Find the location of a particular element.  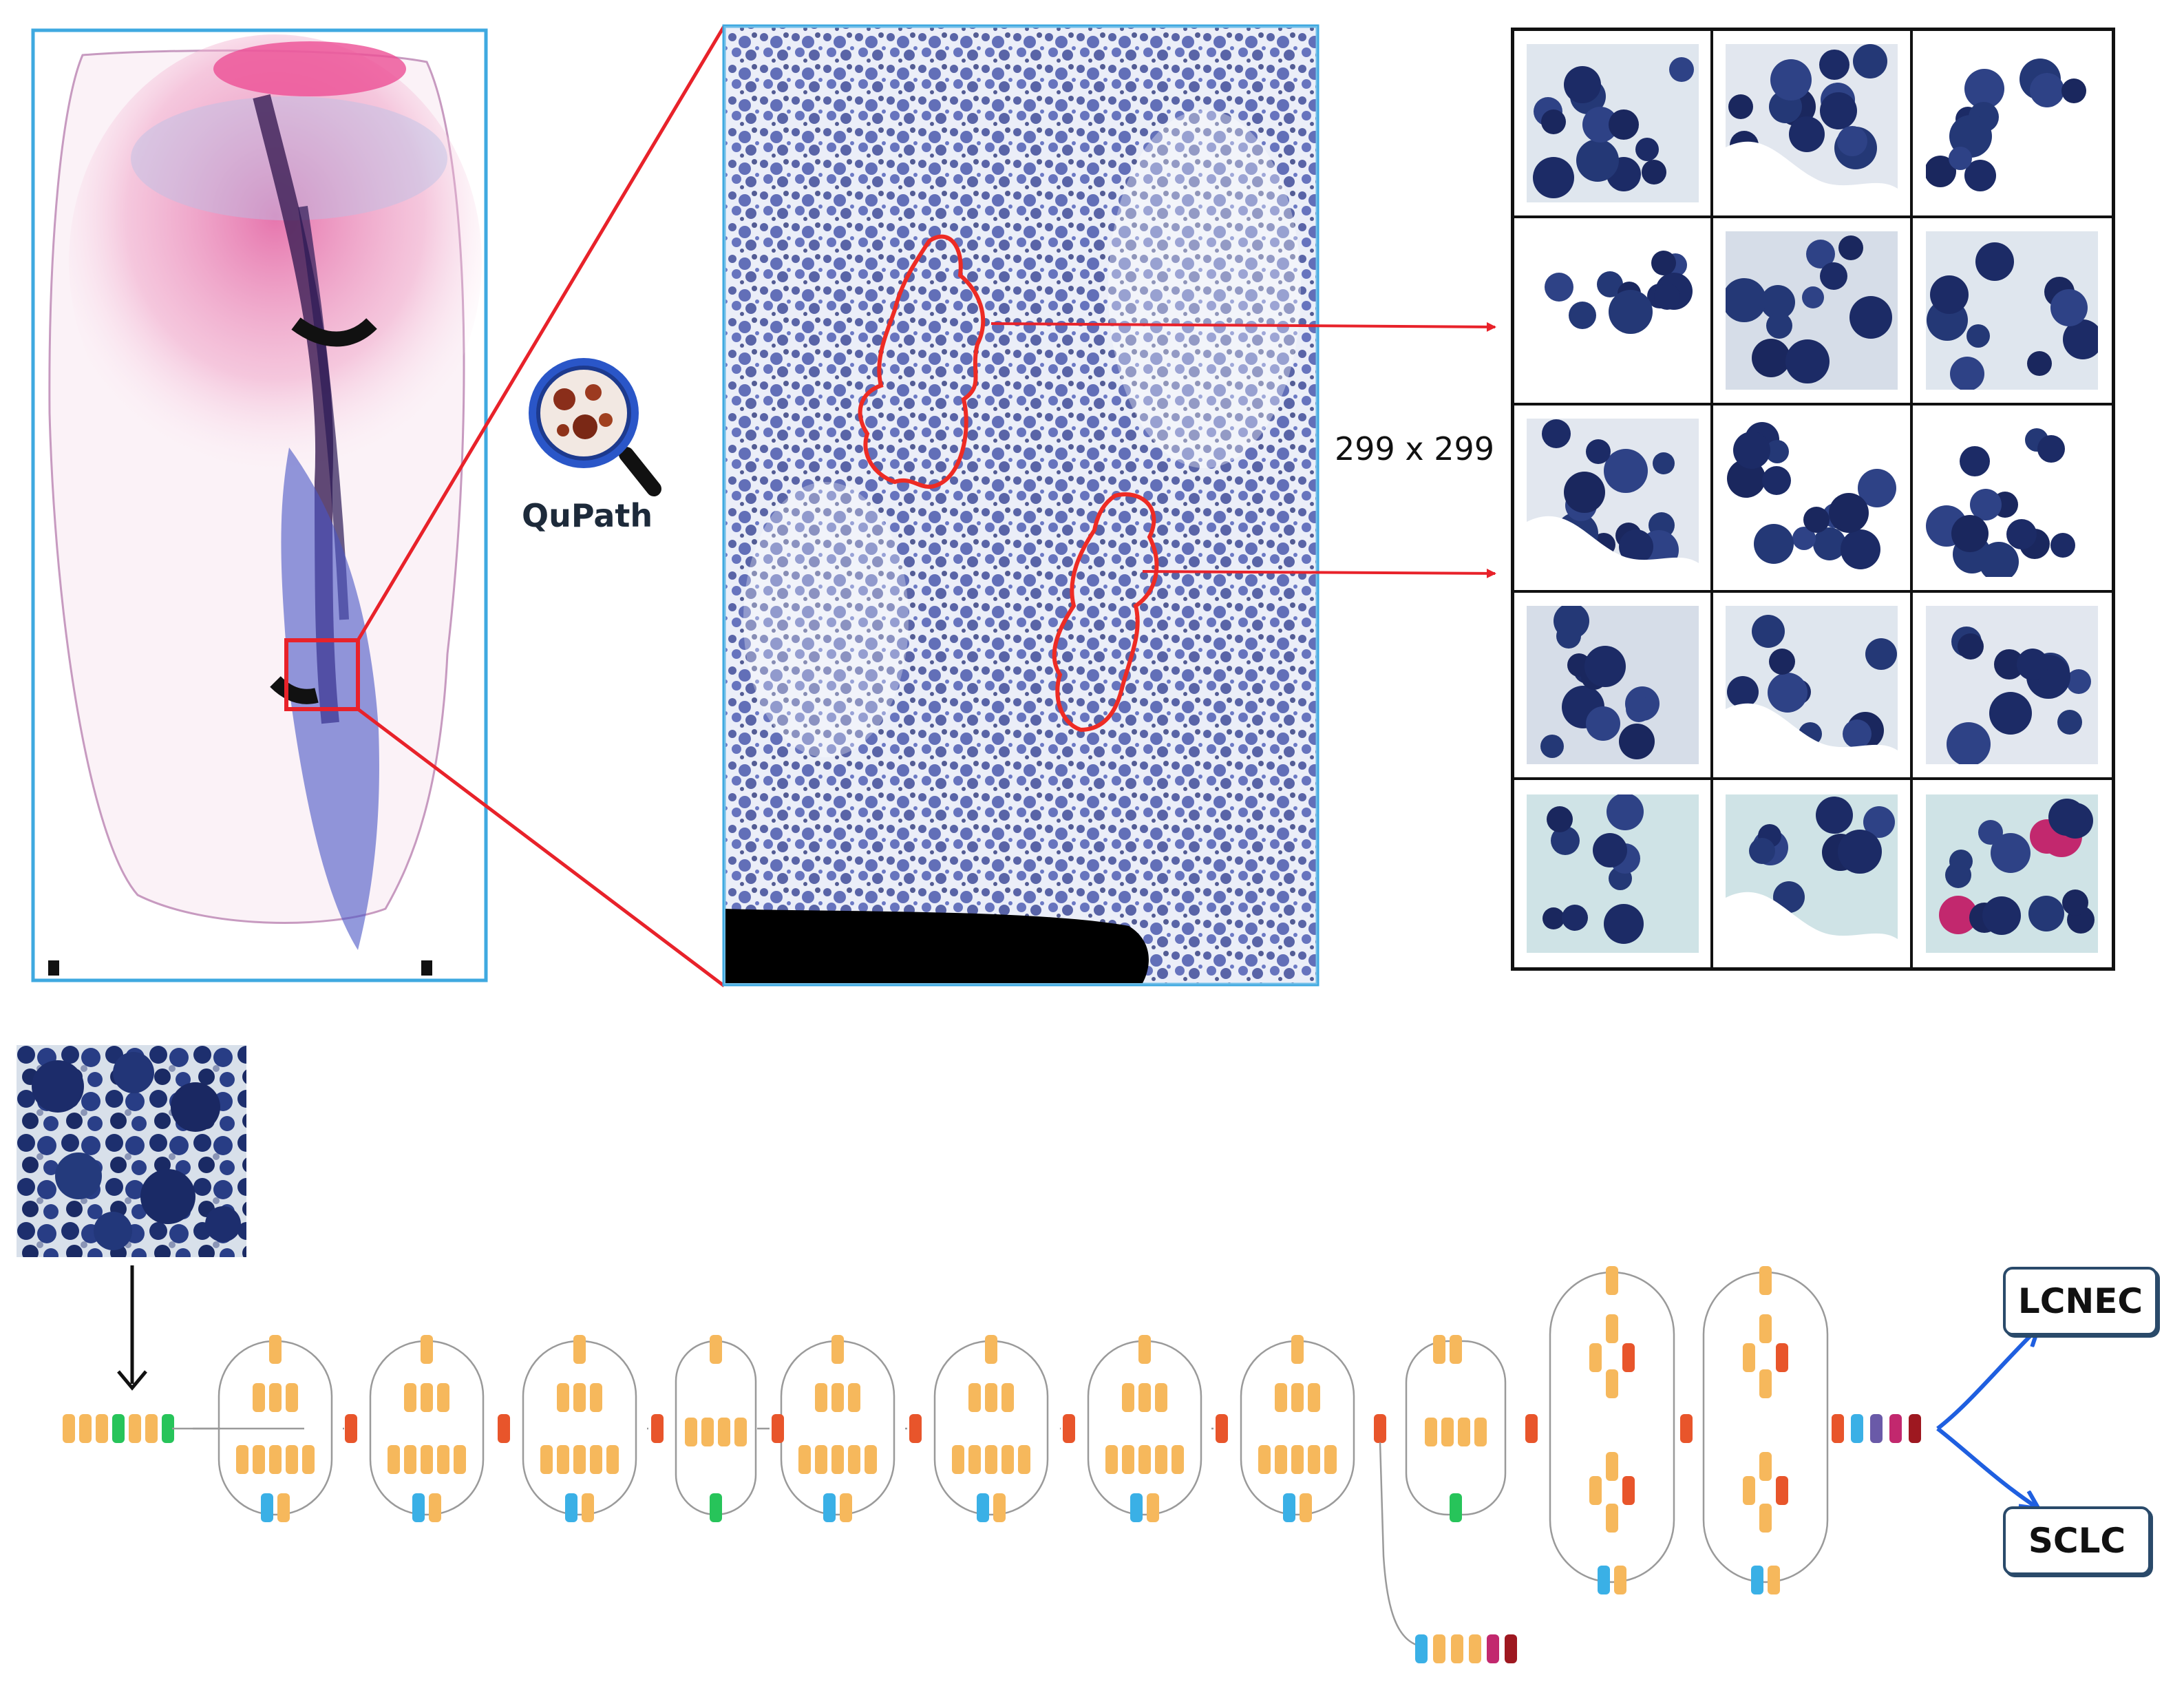

zoom-connector-lines is located at coordinates (541, 506).